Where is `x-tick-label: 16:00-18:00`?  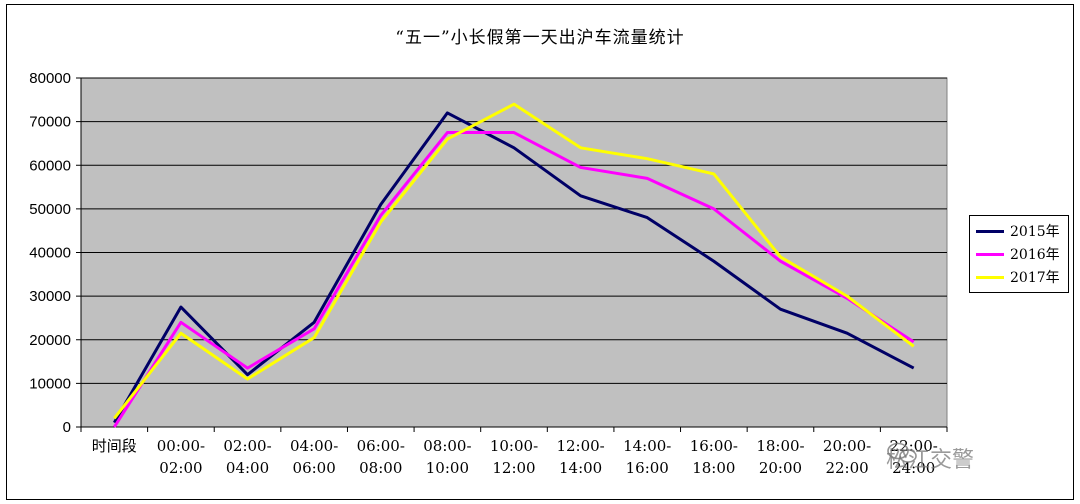 x-tick-label: 16:00-18:00 is located at coordinates (714, 457).